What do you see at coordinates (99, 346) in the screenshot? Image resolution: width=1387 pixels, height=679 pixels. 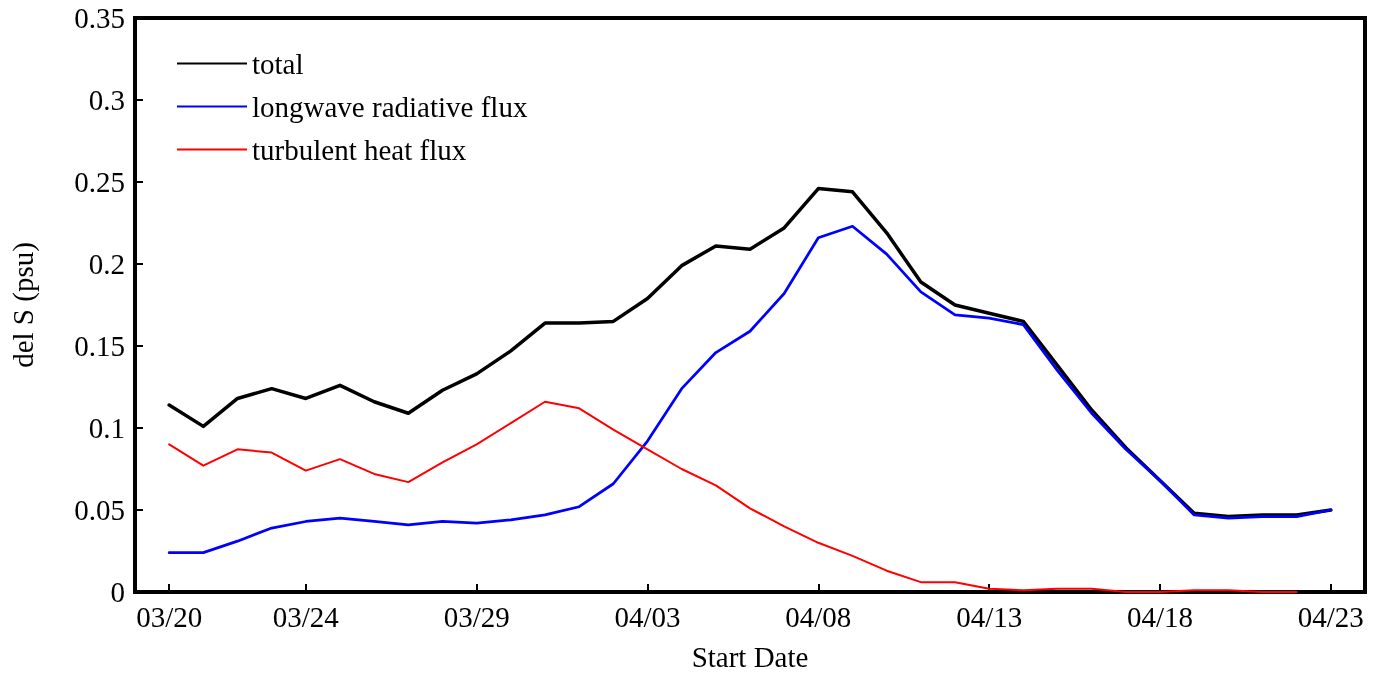 I see `y-tick-label: 0.15` at bounding box center [99, 346].